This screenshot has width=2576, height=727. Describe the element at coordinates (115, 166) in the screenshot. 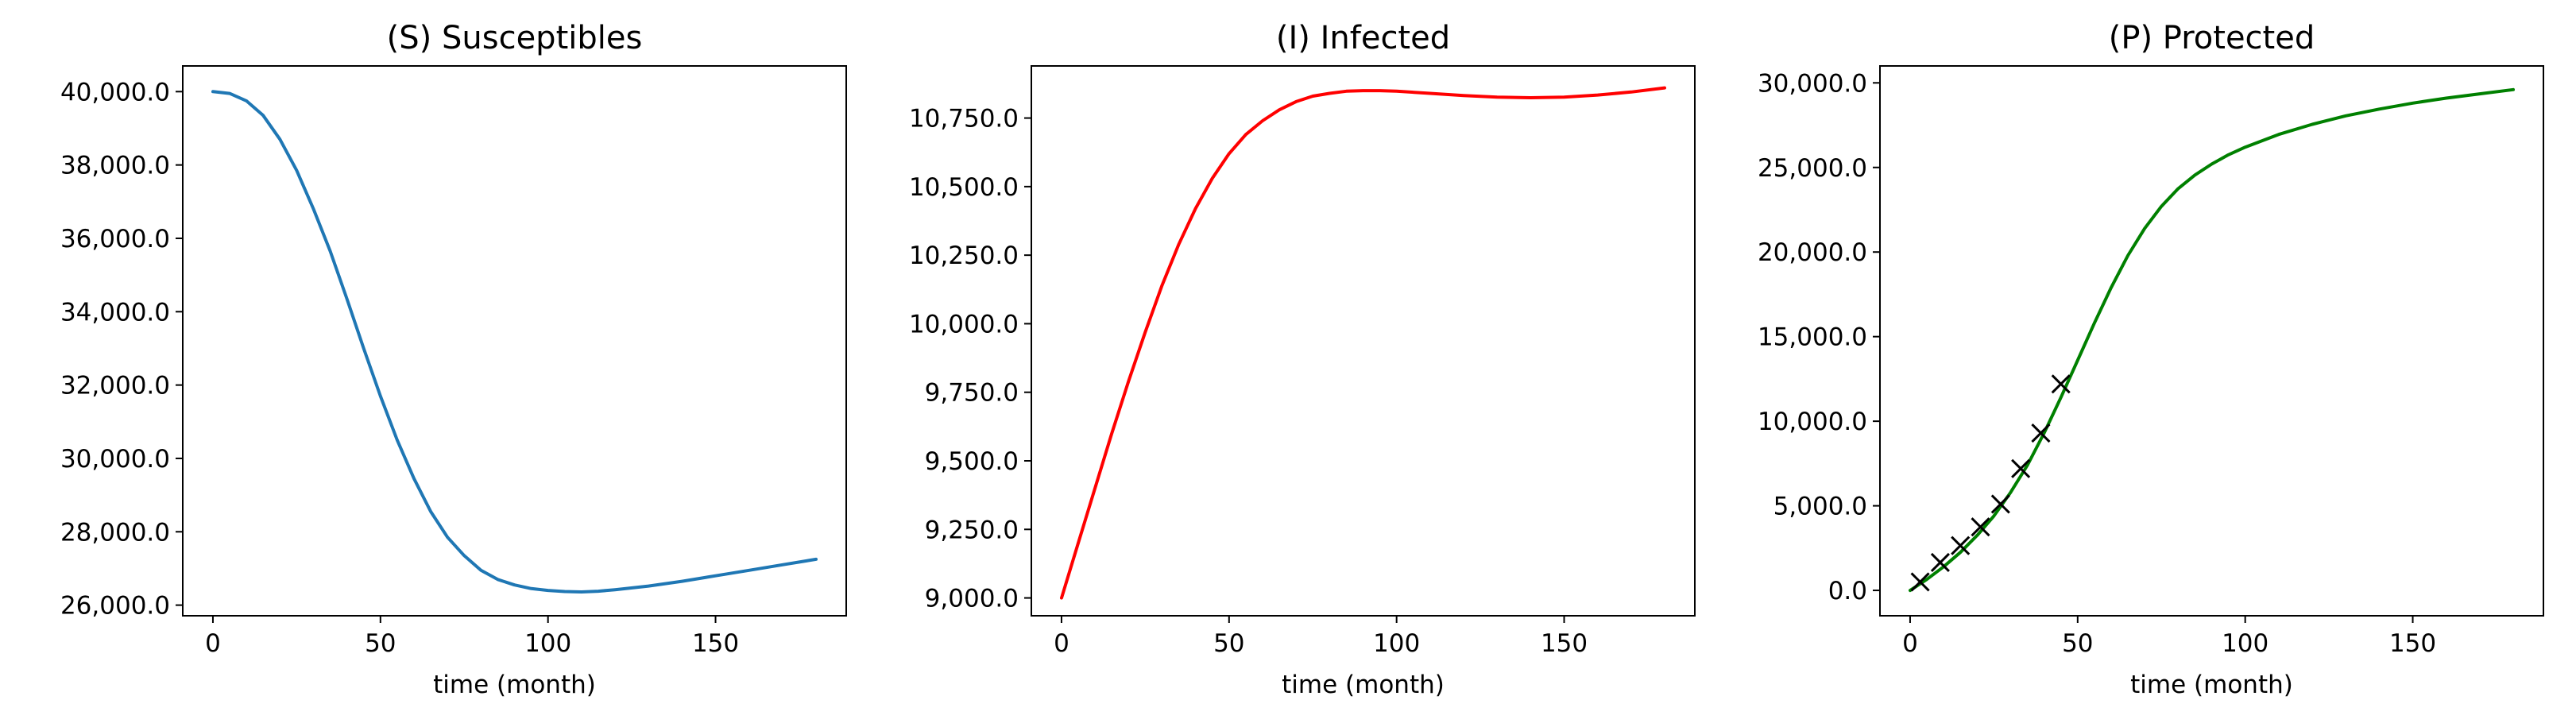

I see `susceptibles-y-tick-label: 38,000.0` at that location.